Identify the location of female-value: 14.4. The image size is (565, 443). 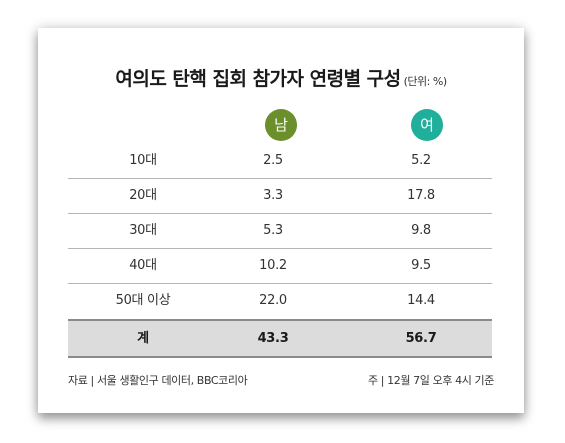
(421, 300).